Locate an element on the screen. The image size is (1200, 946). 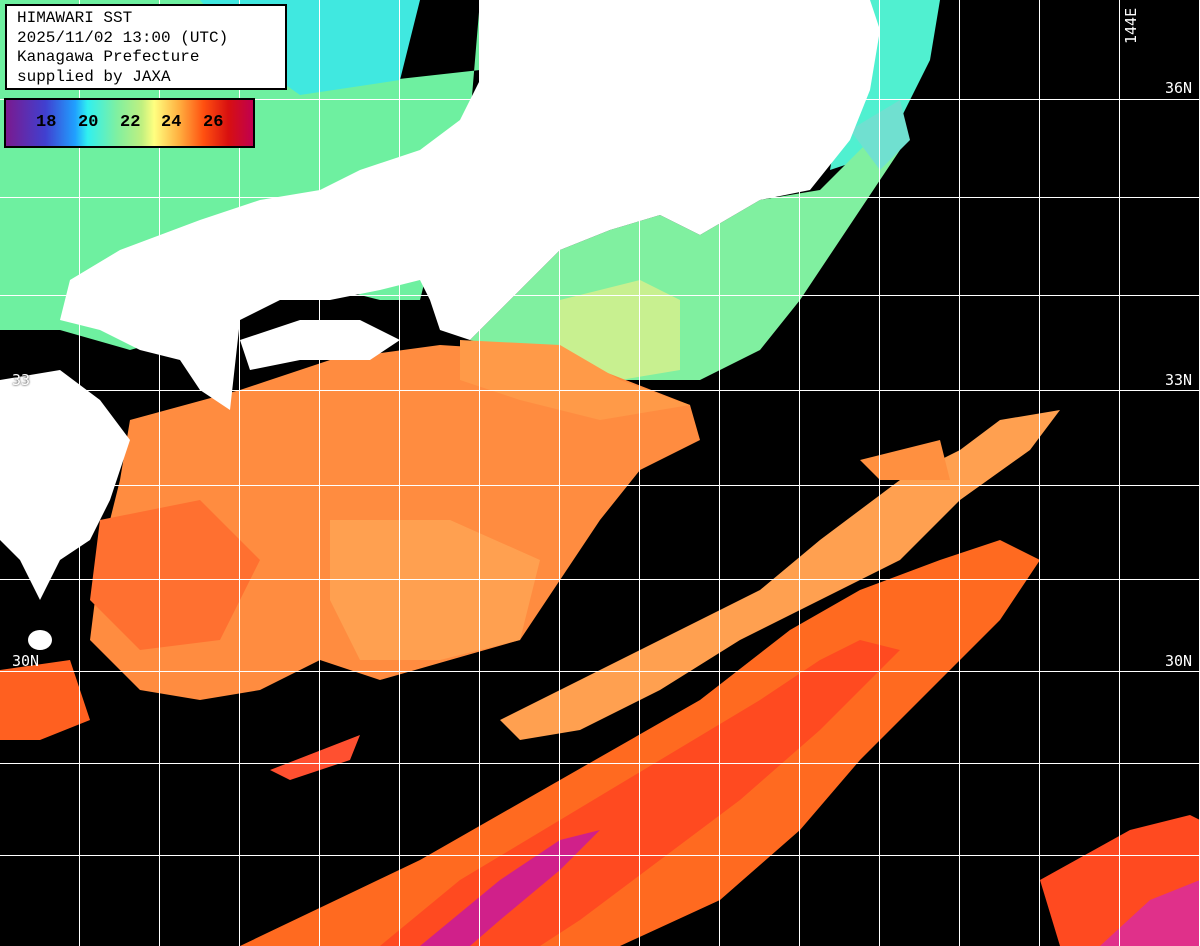
lat-label-30n: 30N is located at coordinates (1179, 661).